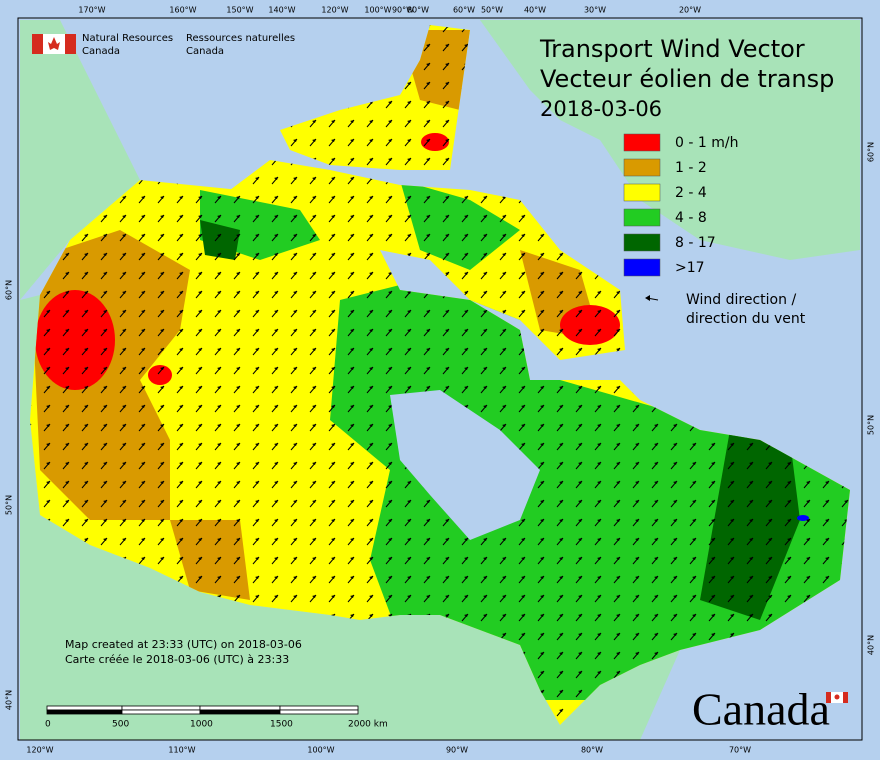 This screenshot has height=760, width=880. What do you see at coordinates (690, 10) in the screenshot?
I see `longitude-label: 20°W` at bounding box center [690, 10].